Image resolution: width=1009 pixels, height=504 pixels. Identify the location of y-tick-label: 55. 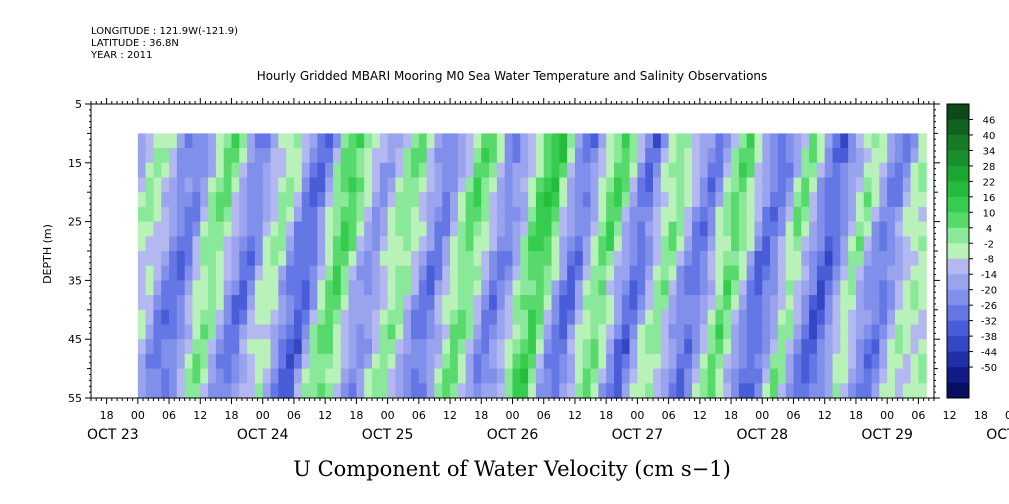
(75, 398).